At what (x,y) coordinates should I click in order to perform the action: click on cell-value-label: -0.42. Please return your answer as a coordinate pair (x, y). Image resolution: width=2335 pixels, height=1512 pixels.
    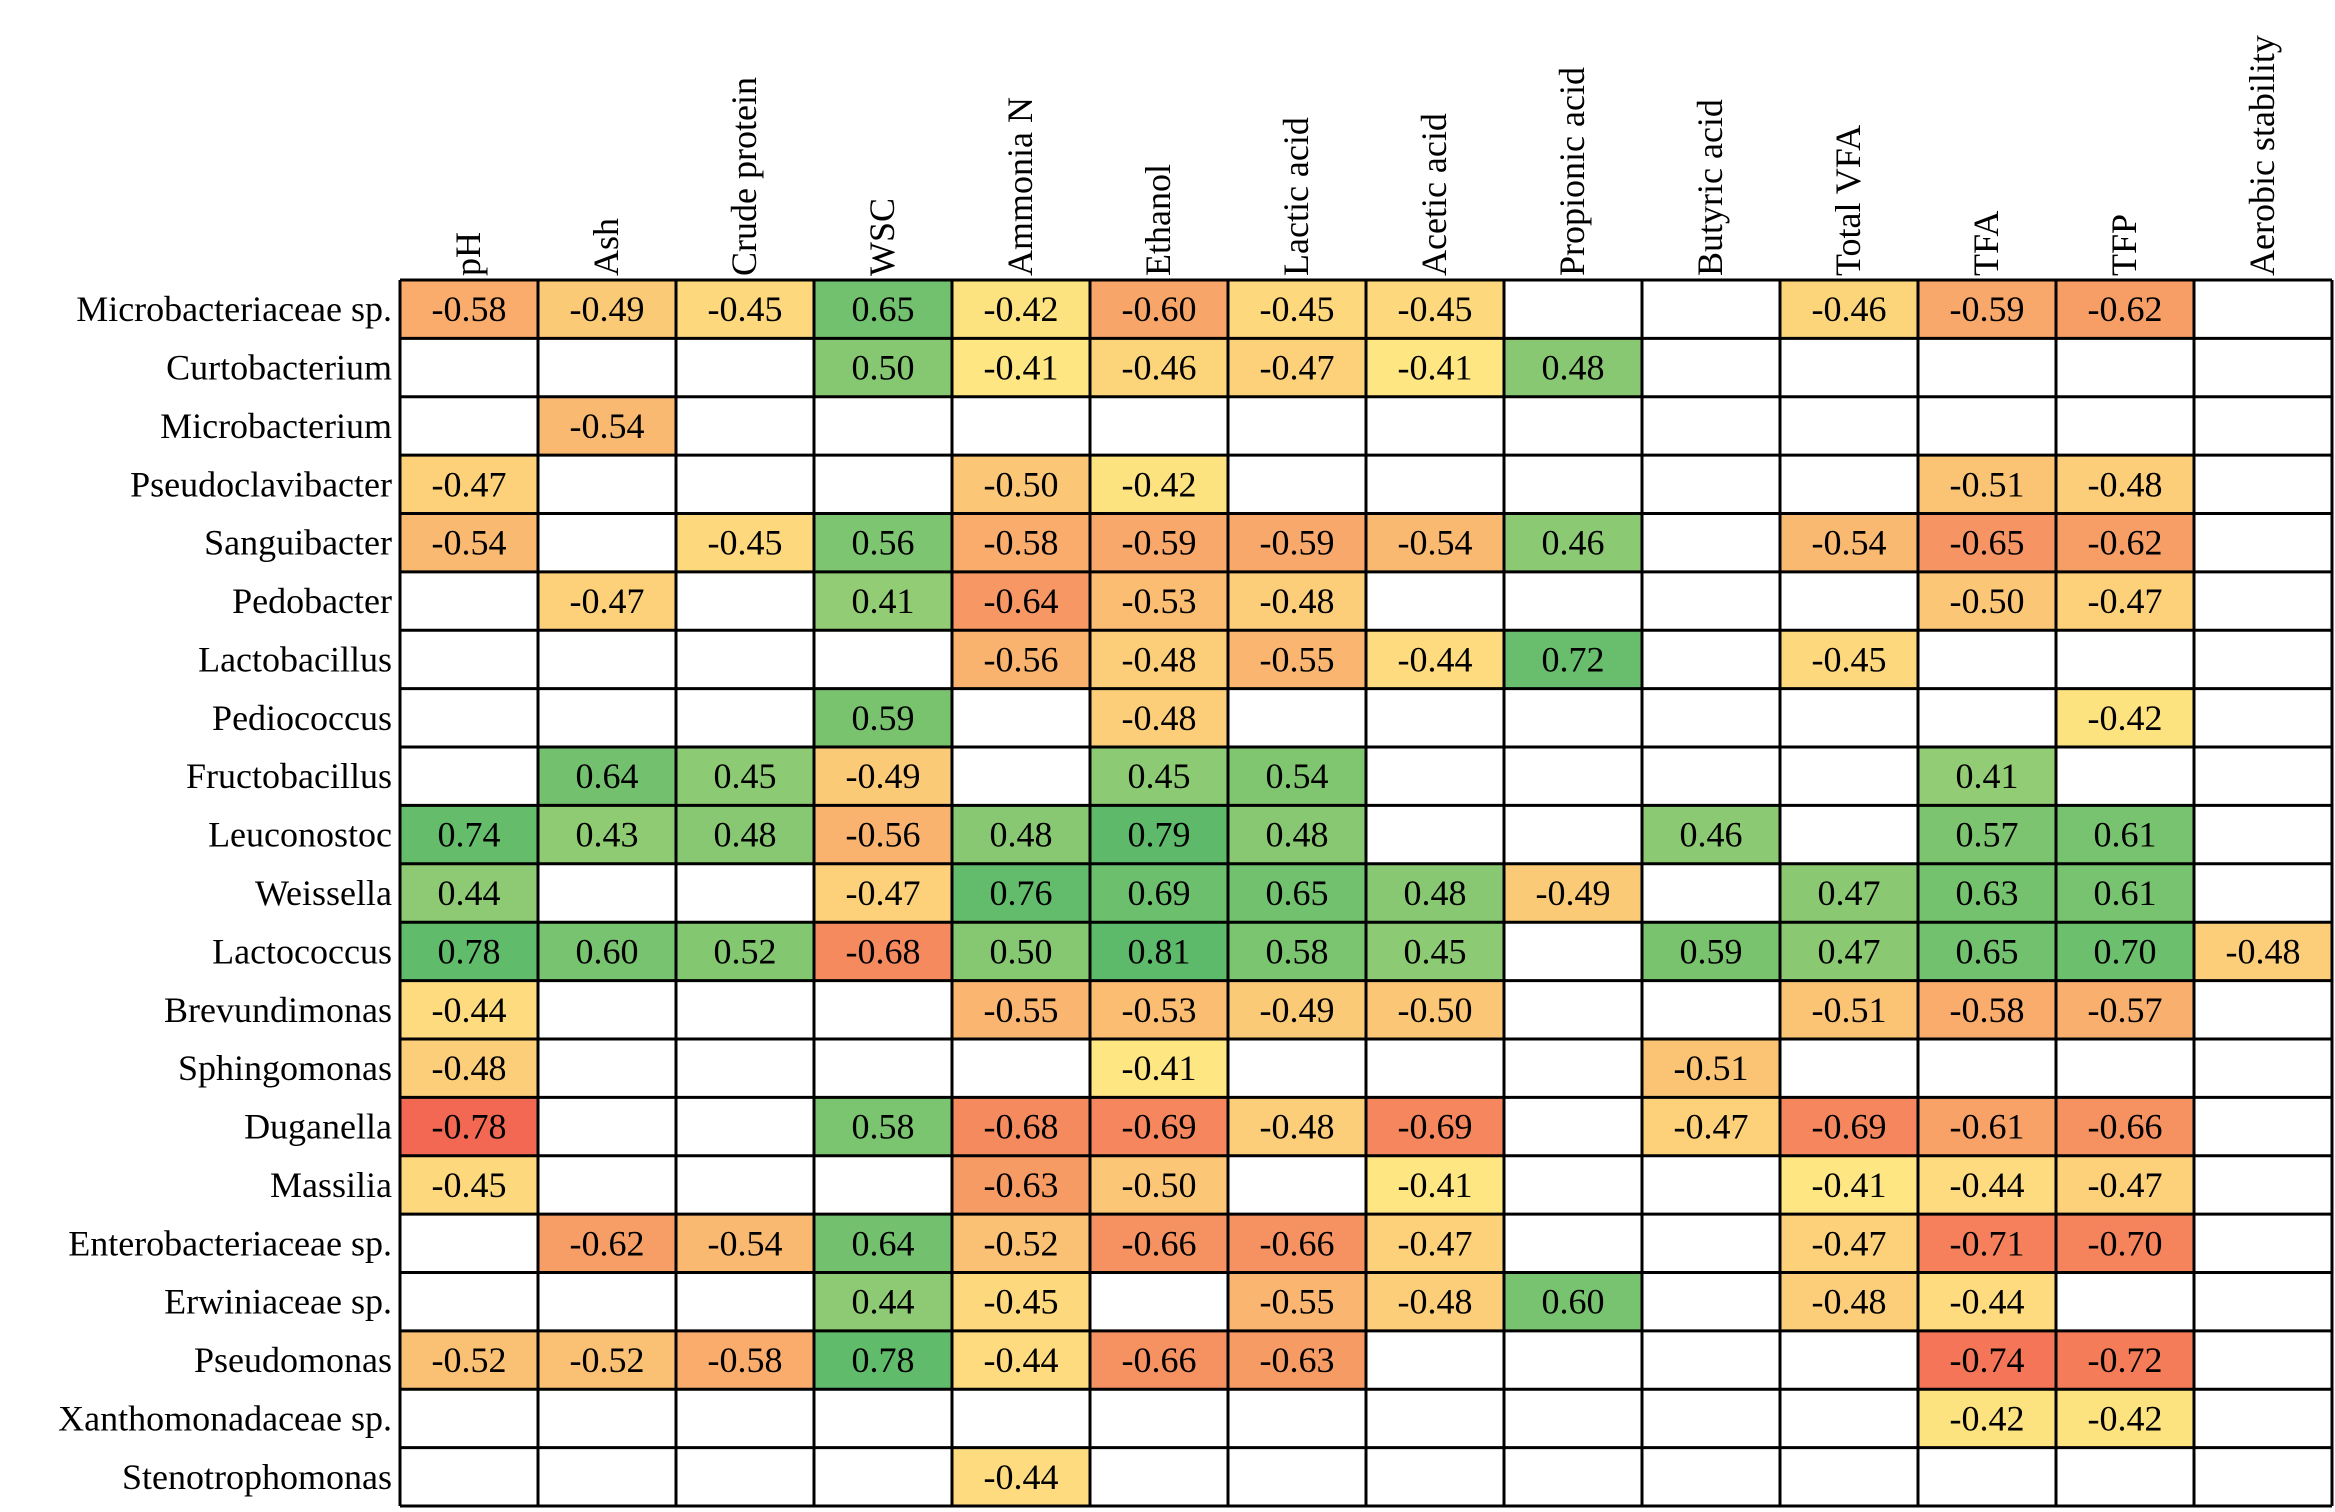
    Looking at the image, I should click on (2125, 1418).